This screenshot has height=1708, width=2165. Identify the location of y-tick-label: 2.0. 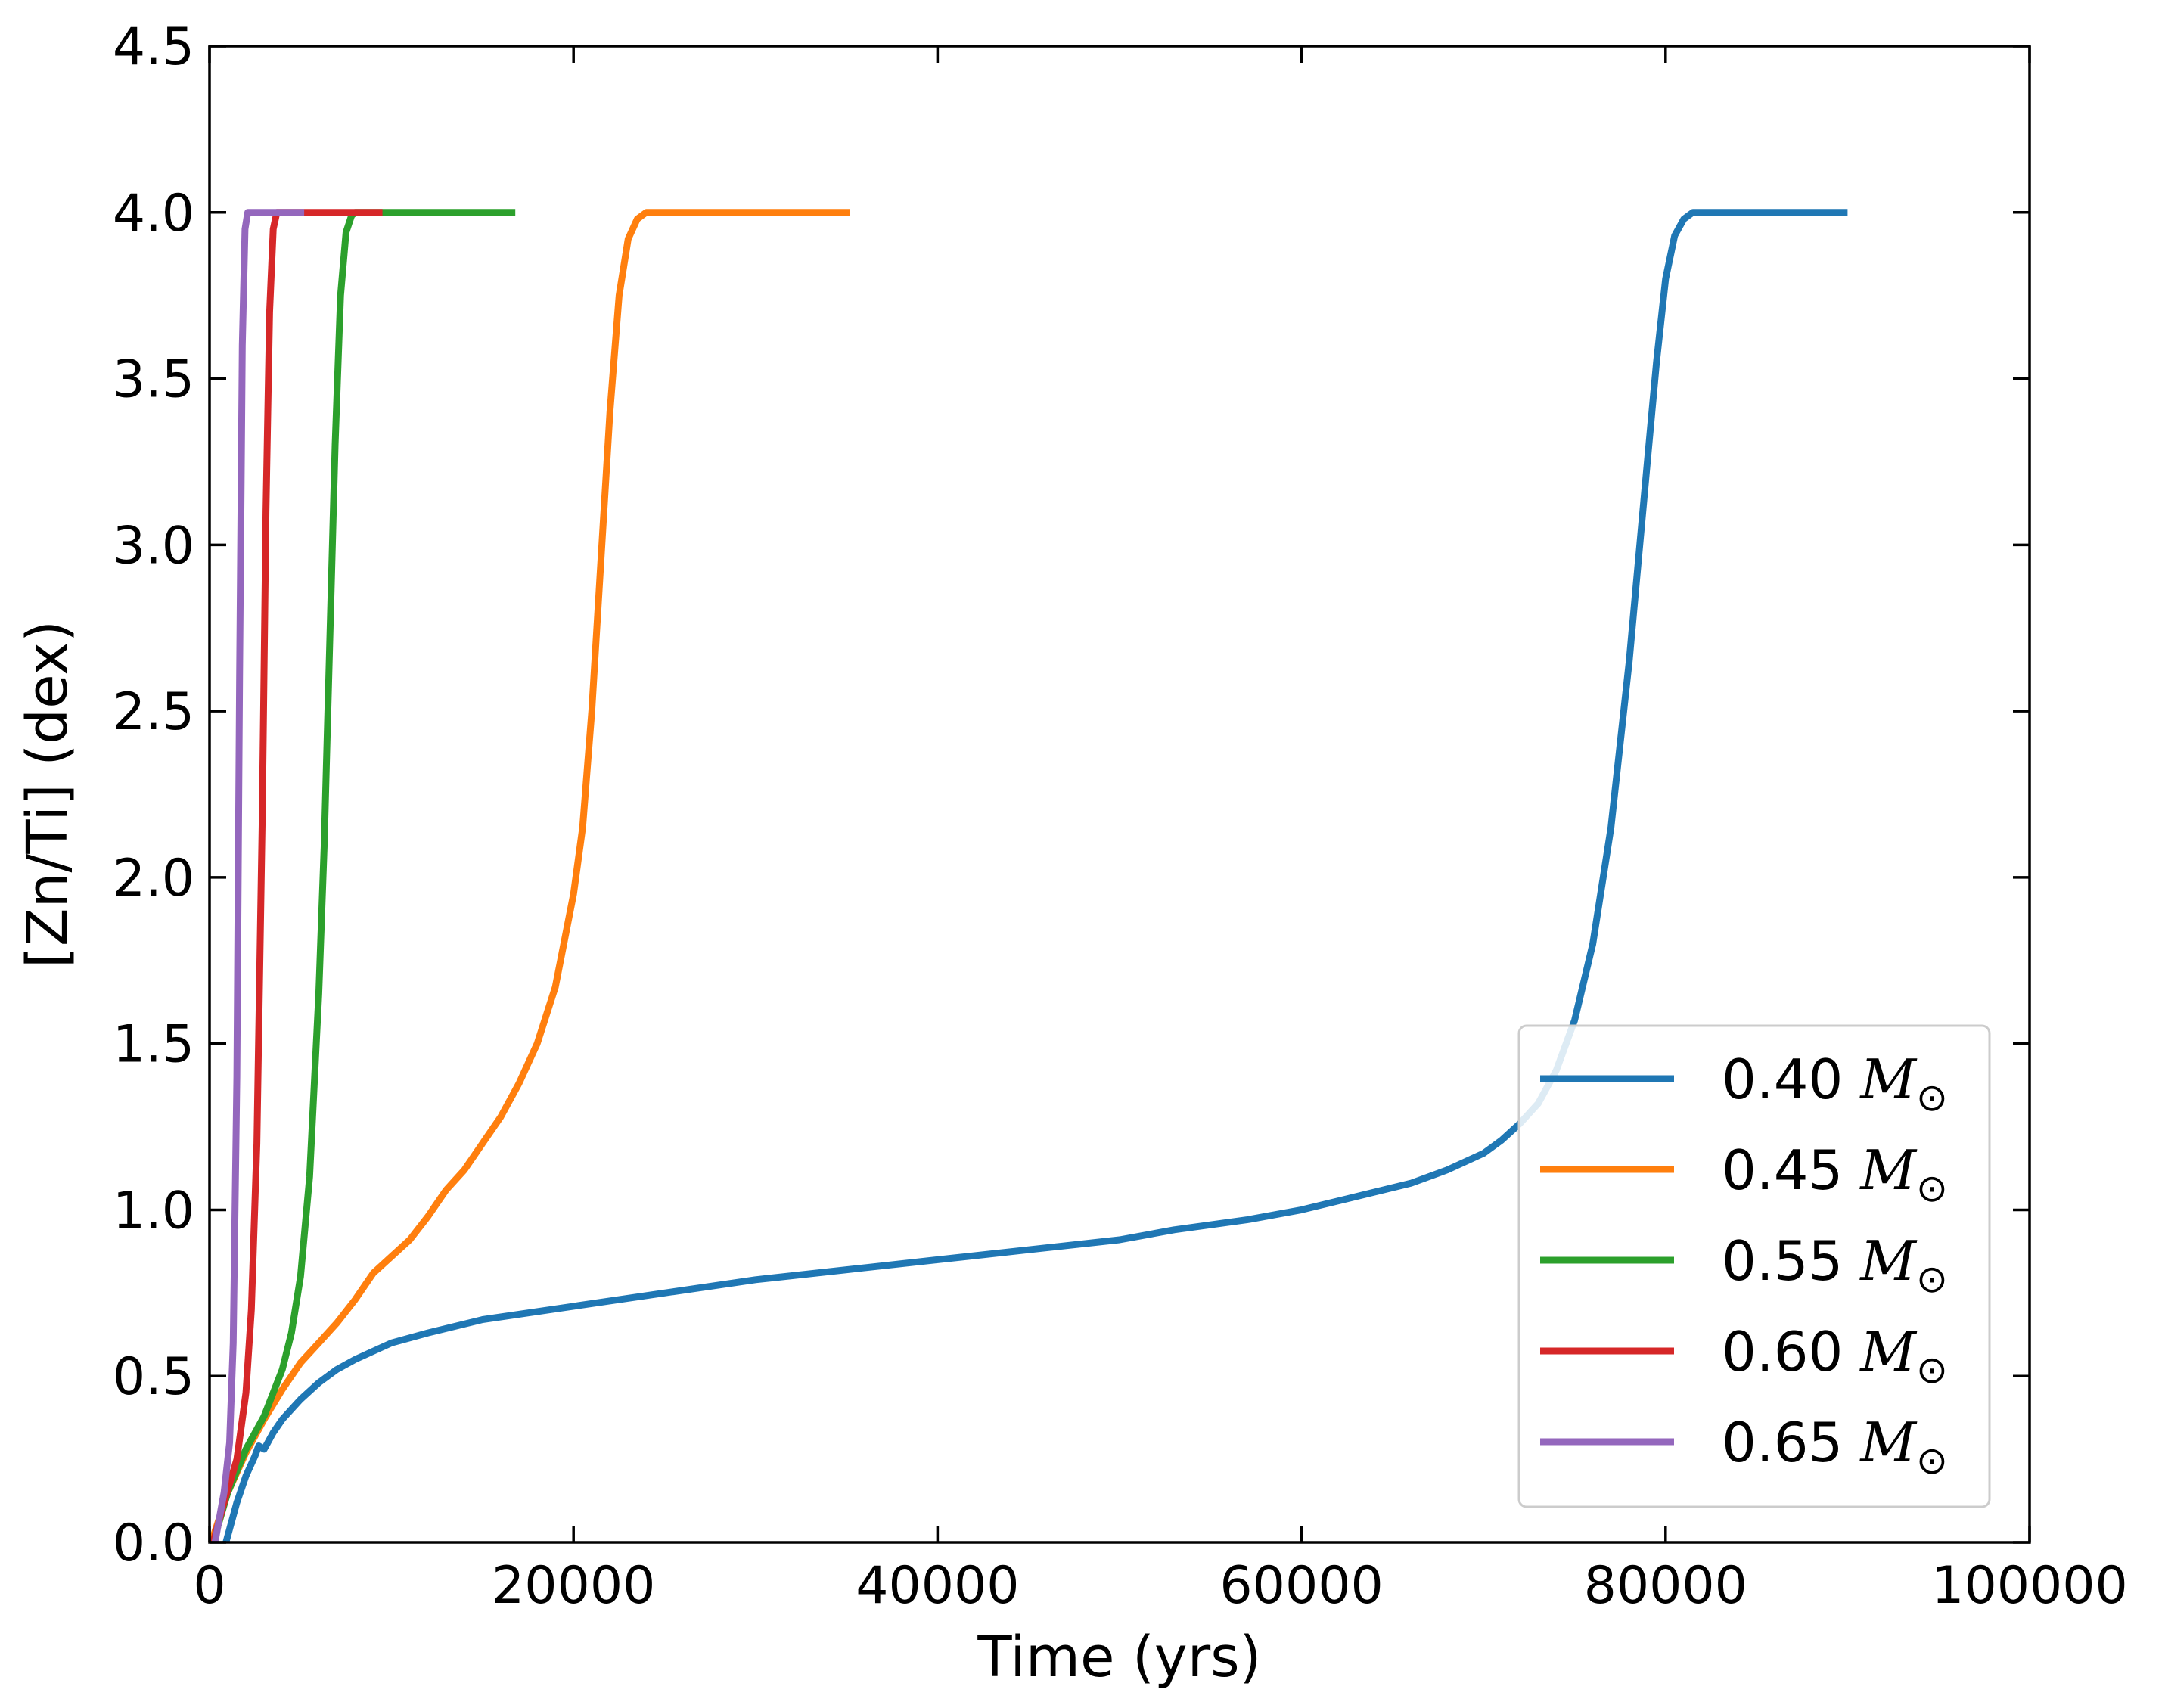
(153, 878).